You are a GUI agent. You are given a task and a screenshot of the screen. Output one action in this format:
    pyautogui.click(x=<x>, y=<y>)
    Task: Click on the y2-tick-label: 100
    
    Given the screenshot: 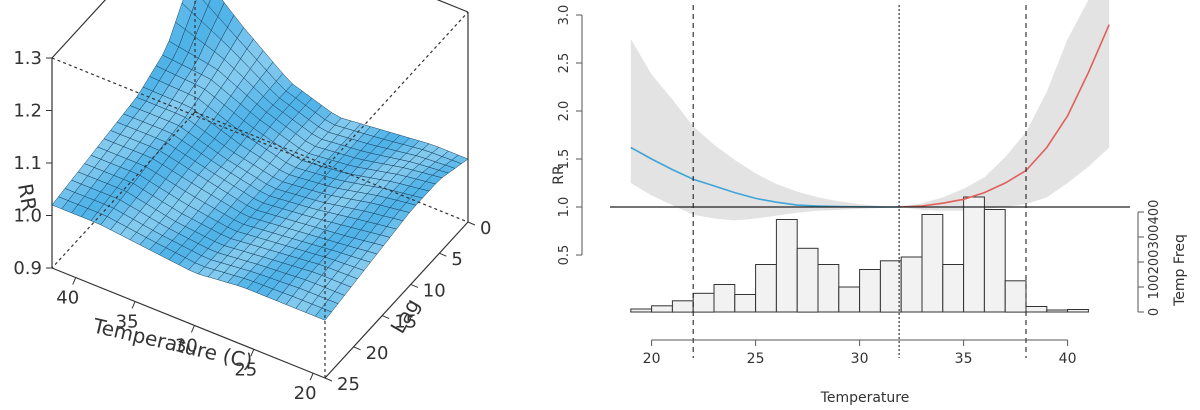 What is the action you would take?
    pyautogui.click(x=1154, y=287)
    